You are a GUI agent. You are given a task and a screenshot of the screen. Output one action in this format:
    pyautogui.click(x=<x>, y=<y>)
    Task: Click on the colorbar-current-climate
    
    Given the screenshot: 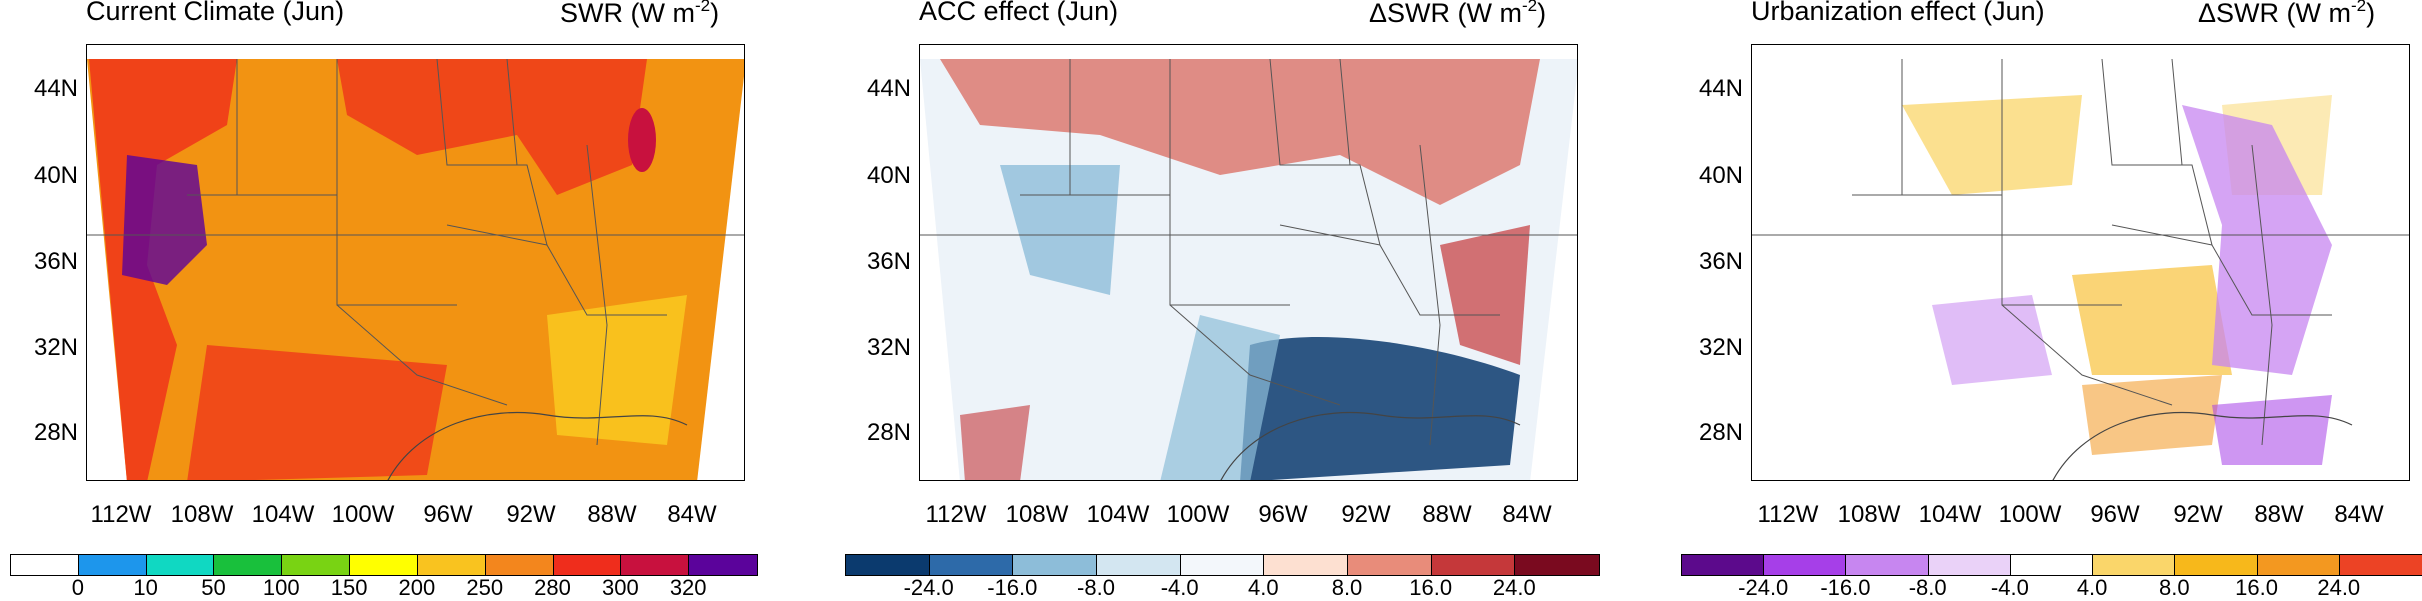 What is the action you would take?
    pyautogui.click(x=384, y=565)
    